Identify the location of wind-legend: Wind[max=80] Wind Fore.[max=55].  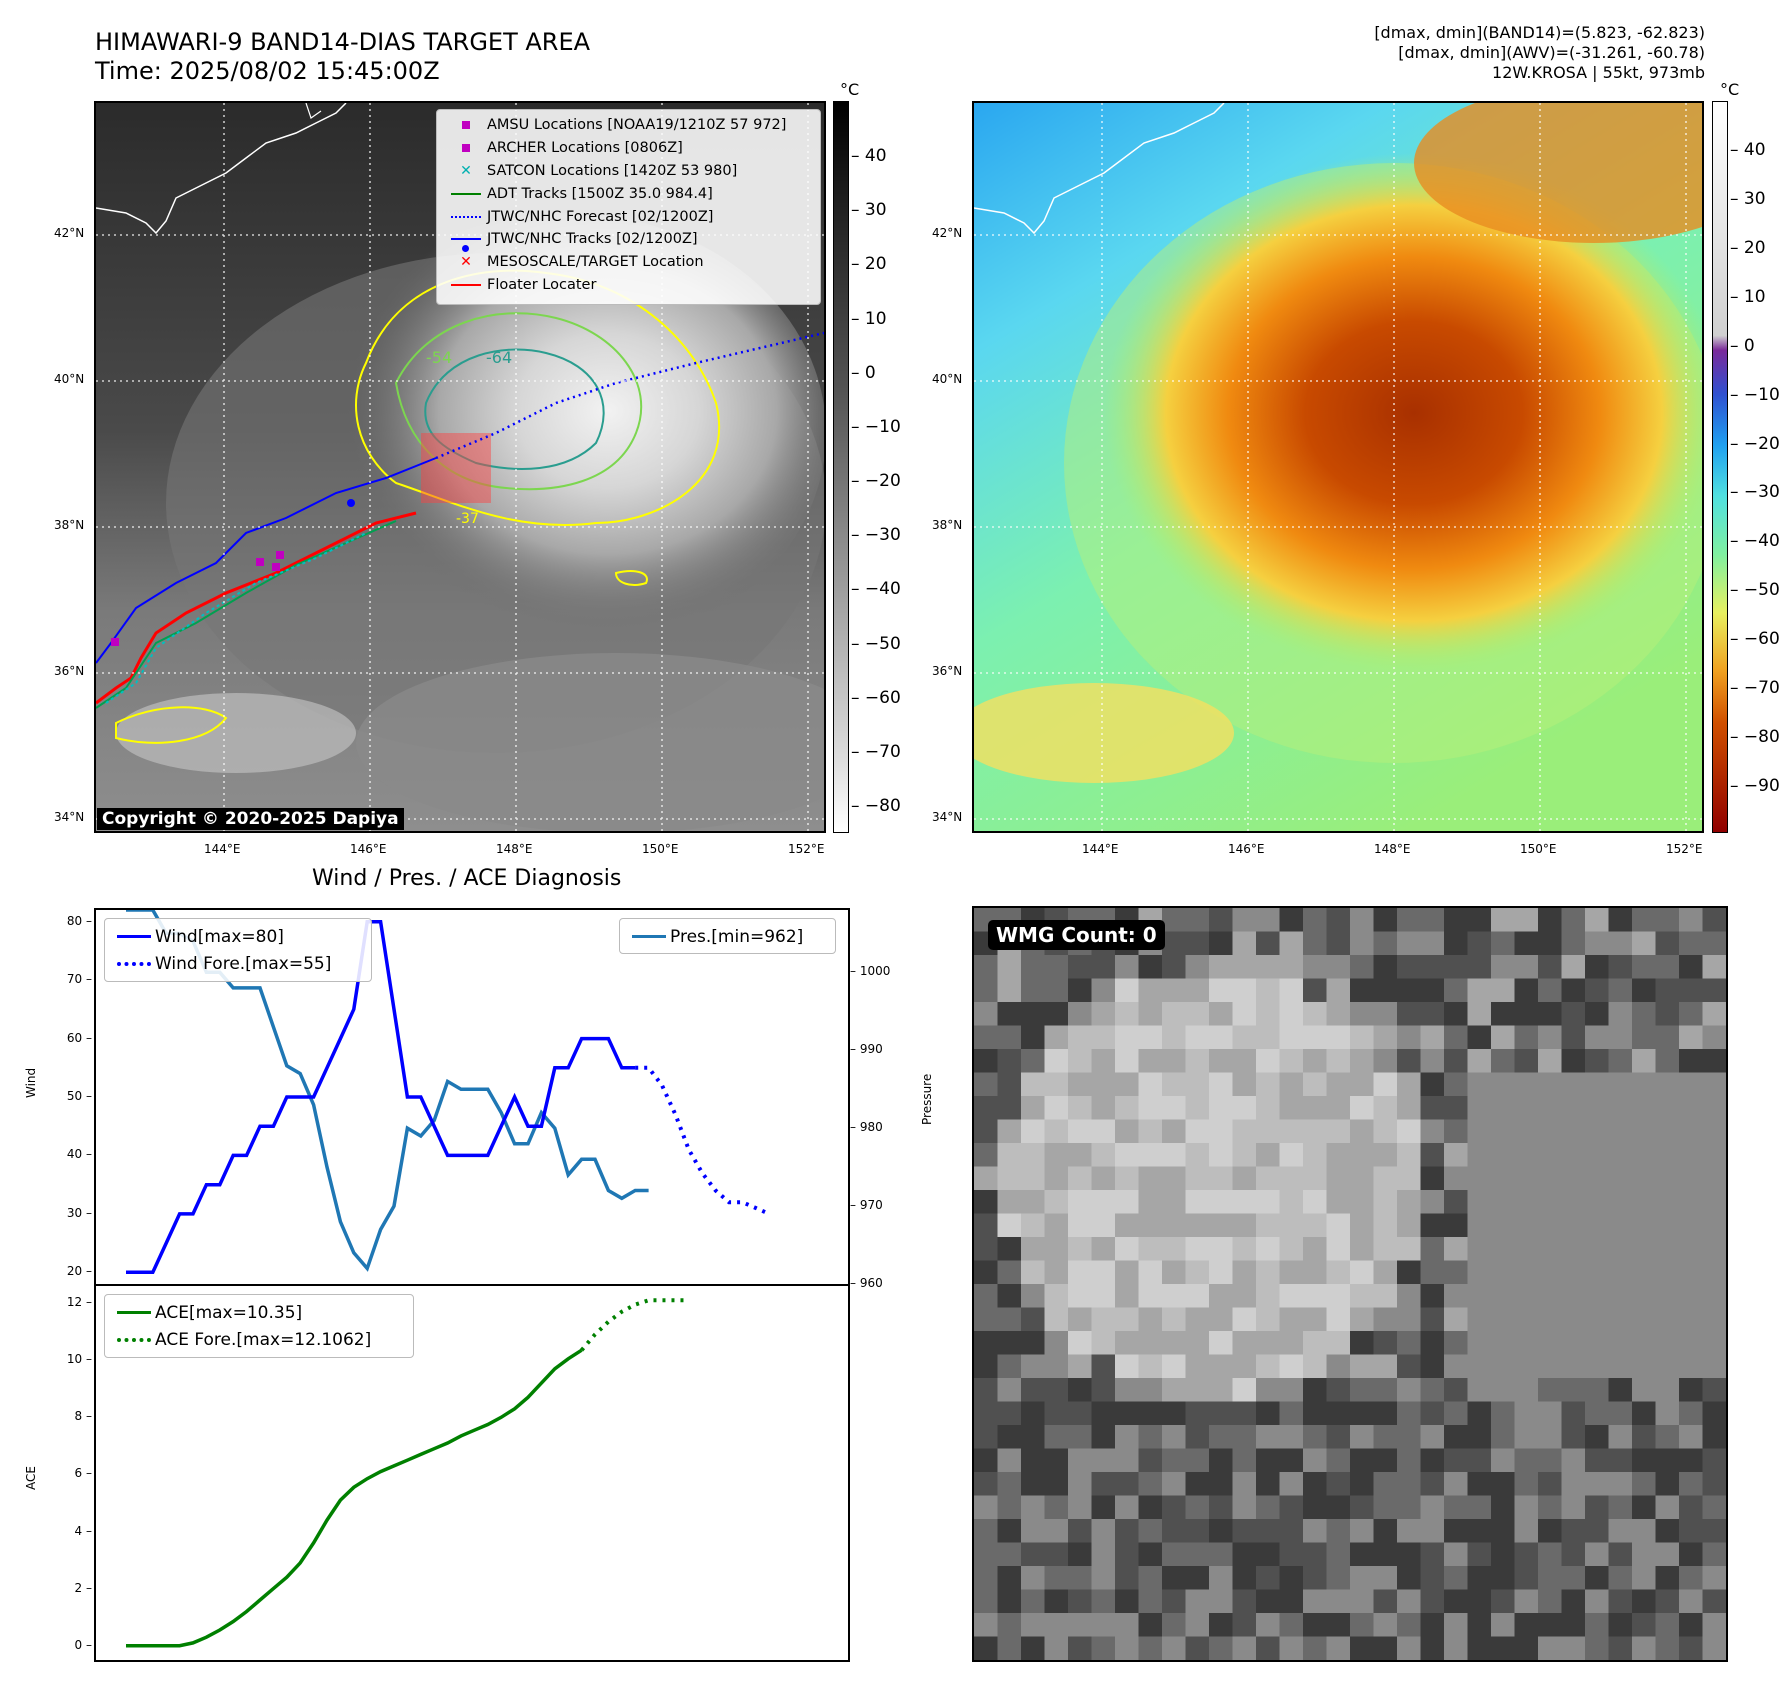
(238, 950).